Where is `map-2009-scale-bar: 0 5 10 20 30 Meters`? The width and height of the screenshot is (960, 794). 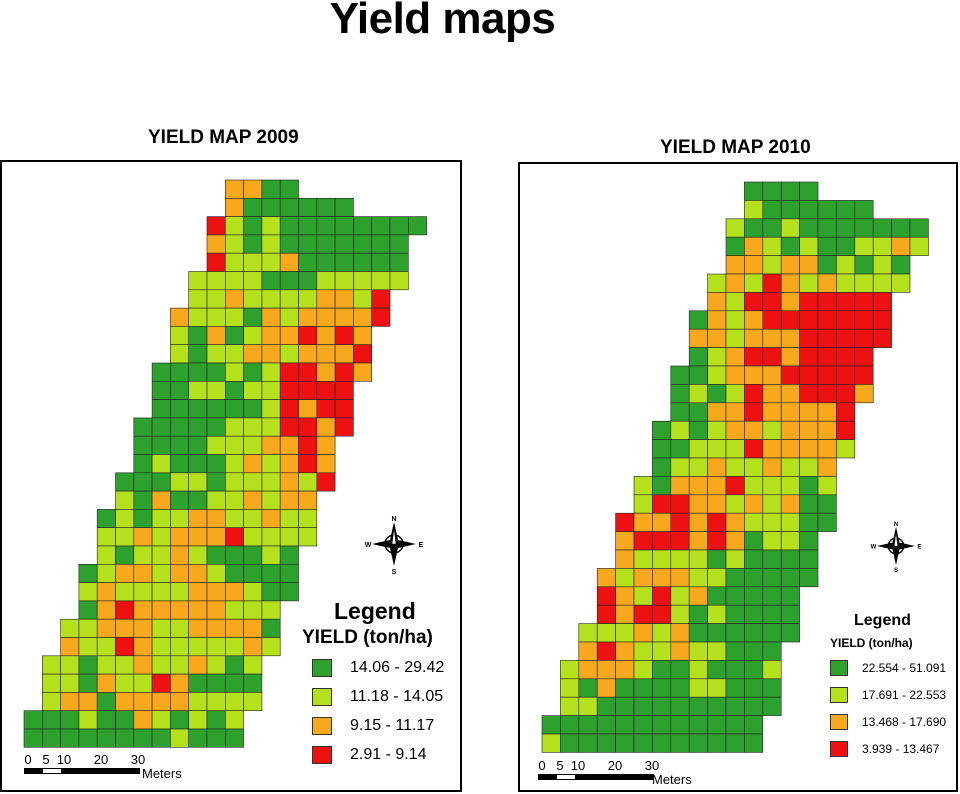 map-2009-scale-bar: 0 5 10 20 30 Meters is located at coordinates (103, 766).